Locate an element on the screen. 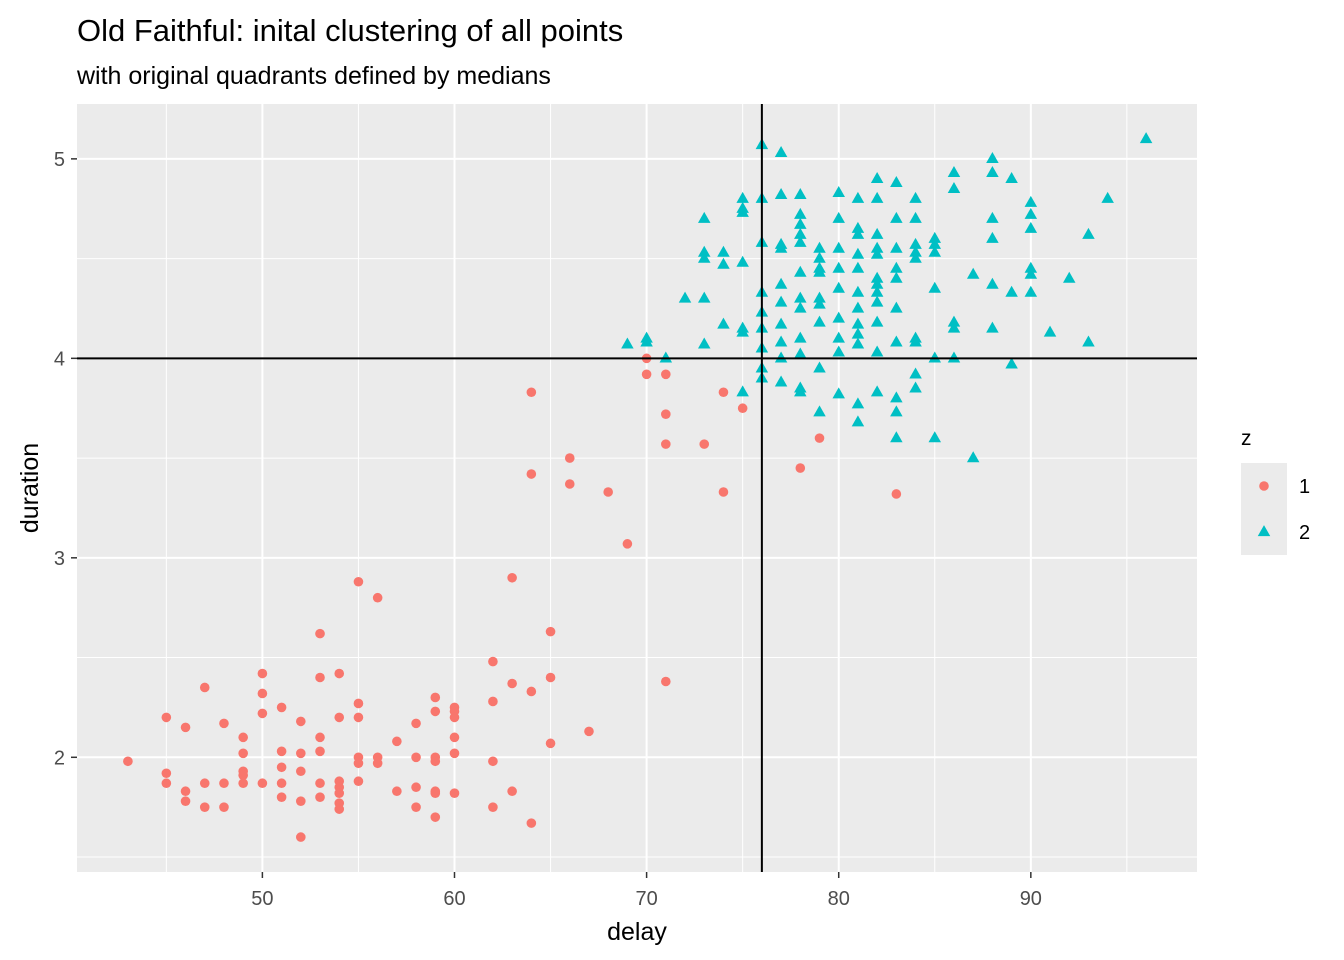 The width and height of the screenshot is (1344, 960). y-tick-label: 3 is located at coordinates (59, 559).